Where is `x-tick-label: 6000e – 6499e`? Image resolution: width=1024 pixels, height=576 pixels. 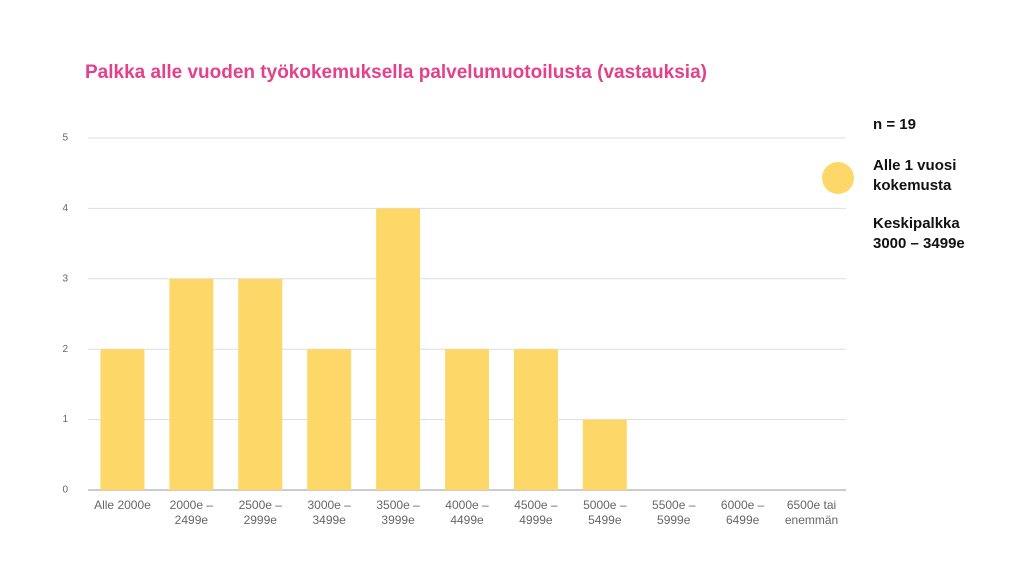
x-tick-label: 6000e – 6499e is located at coordinates (742, 512).